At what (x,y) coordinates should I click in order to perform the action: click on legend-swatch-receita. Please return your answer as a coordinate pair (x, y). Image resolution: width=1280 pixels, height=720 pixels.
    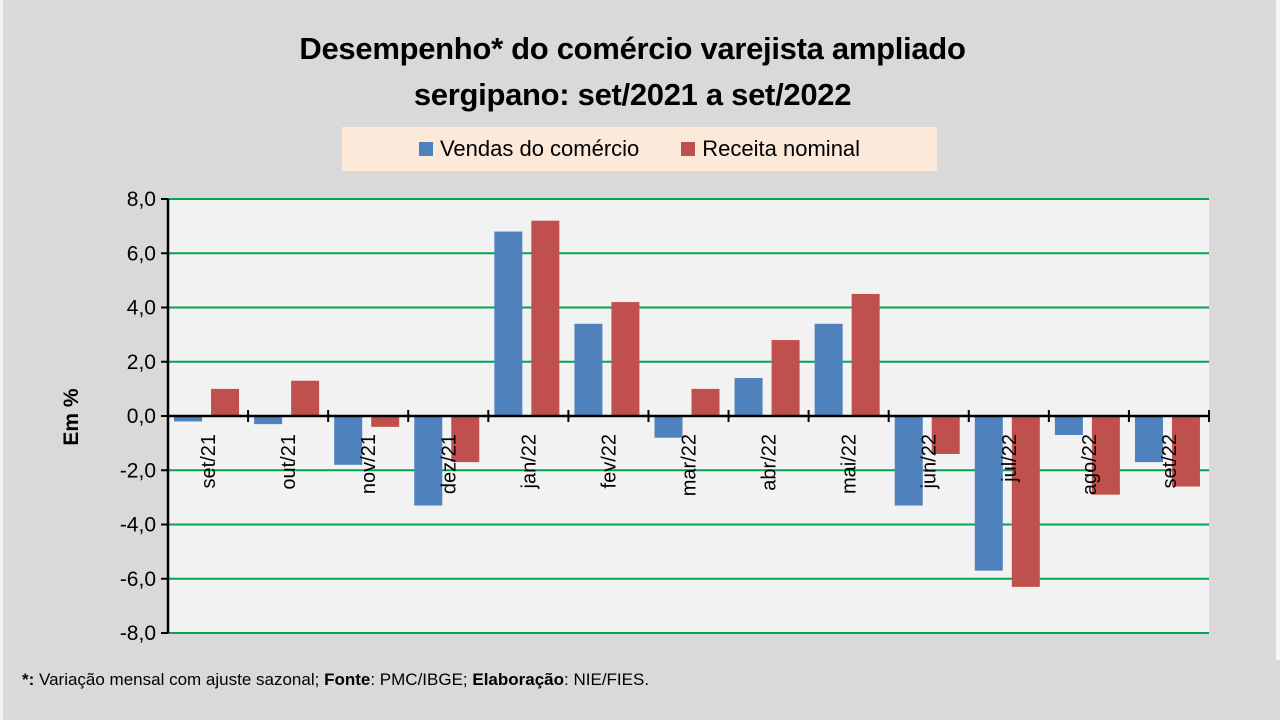
    Looking at the image, I should click on (688, 149).